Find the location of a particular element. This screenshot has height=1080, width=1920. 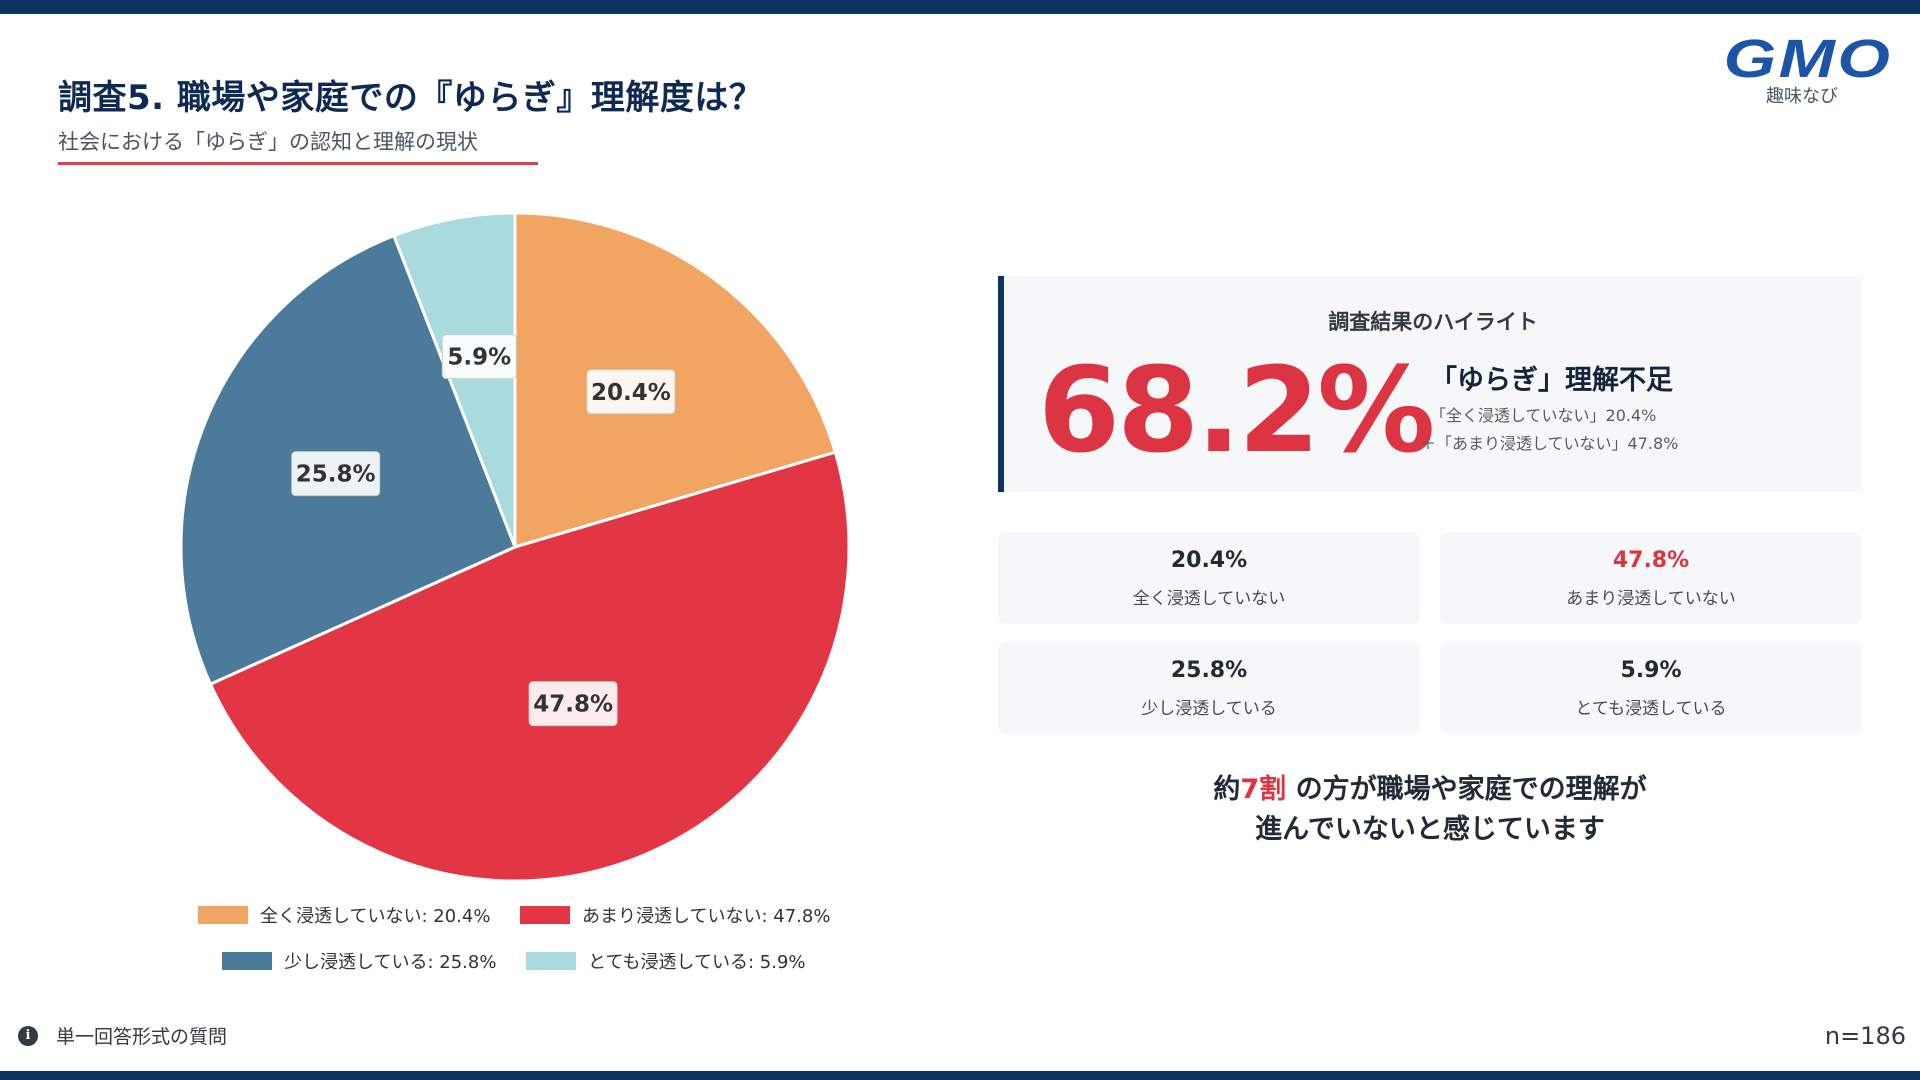

conclusion-accent: 7割 is located at coordinates (1263, 789).